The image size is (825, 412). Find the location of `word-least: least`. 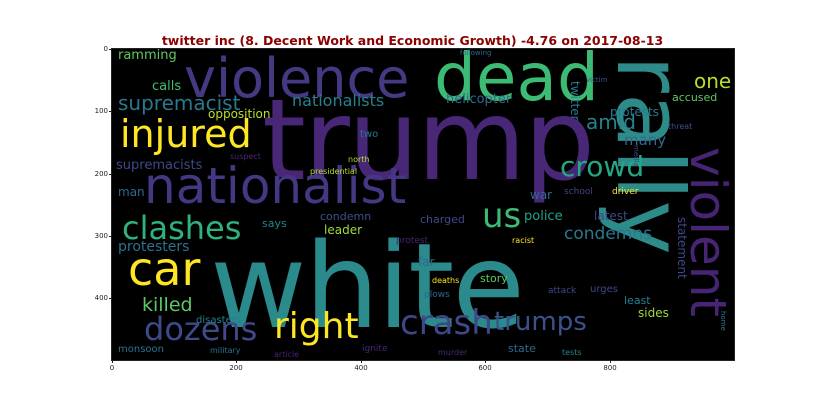

word-least: least is located at coordinates (637, 300).